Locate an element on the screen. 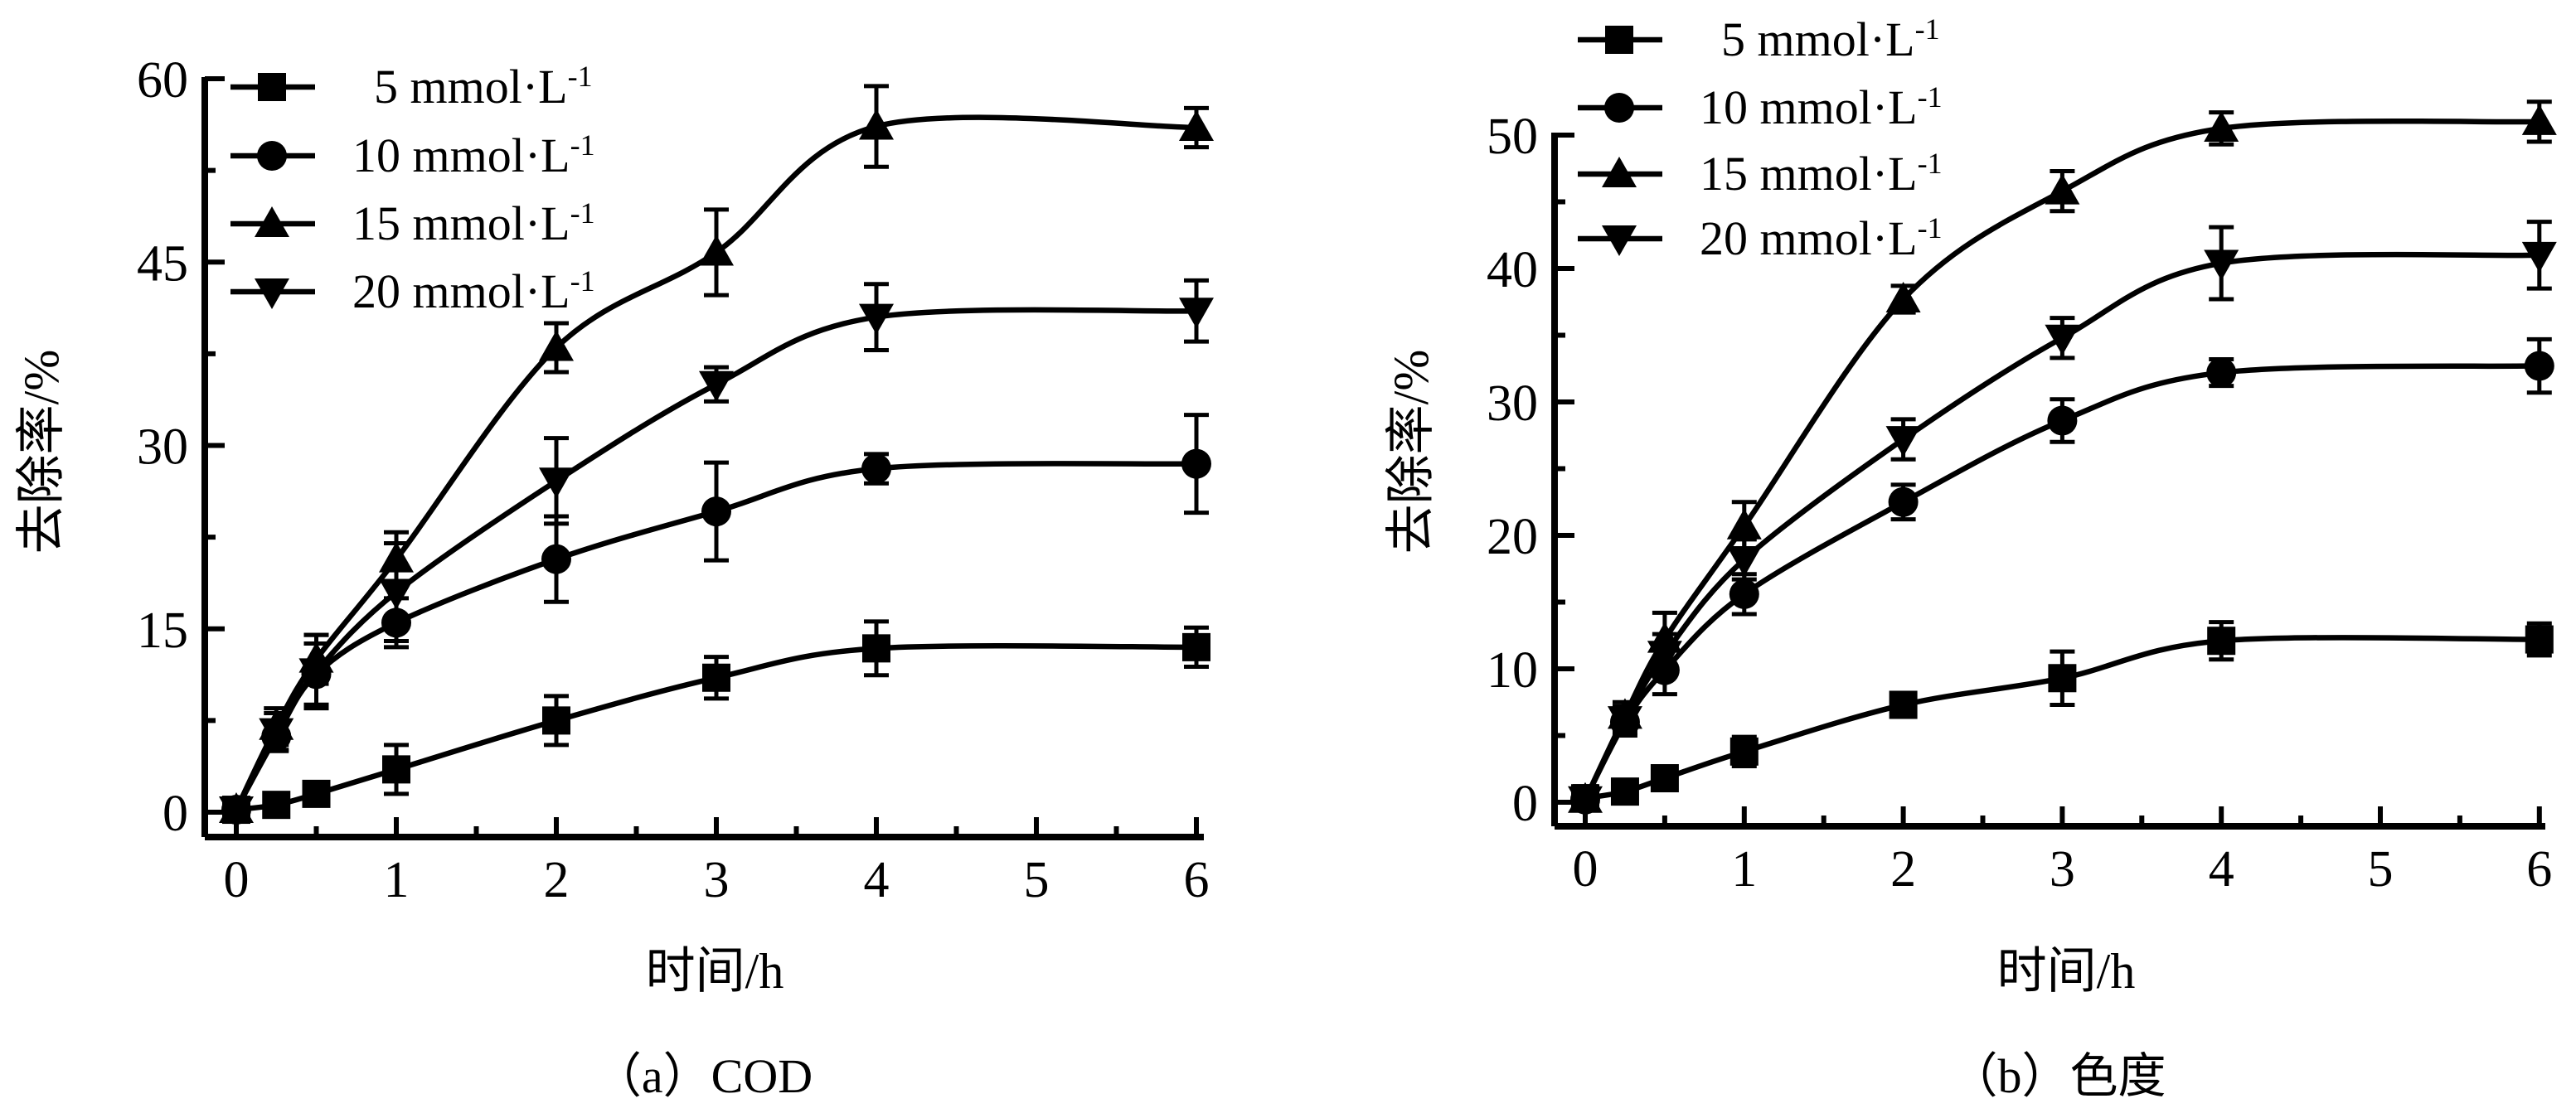 Image resolution: width=2576 pixels, height=1118 pixels. y-tick-label: 10 is located at coordinates (1512, 671).